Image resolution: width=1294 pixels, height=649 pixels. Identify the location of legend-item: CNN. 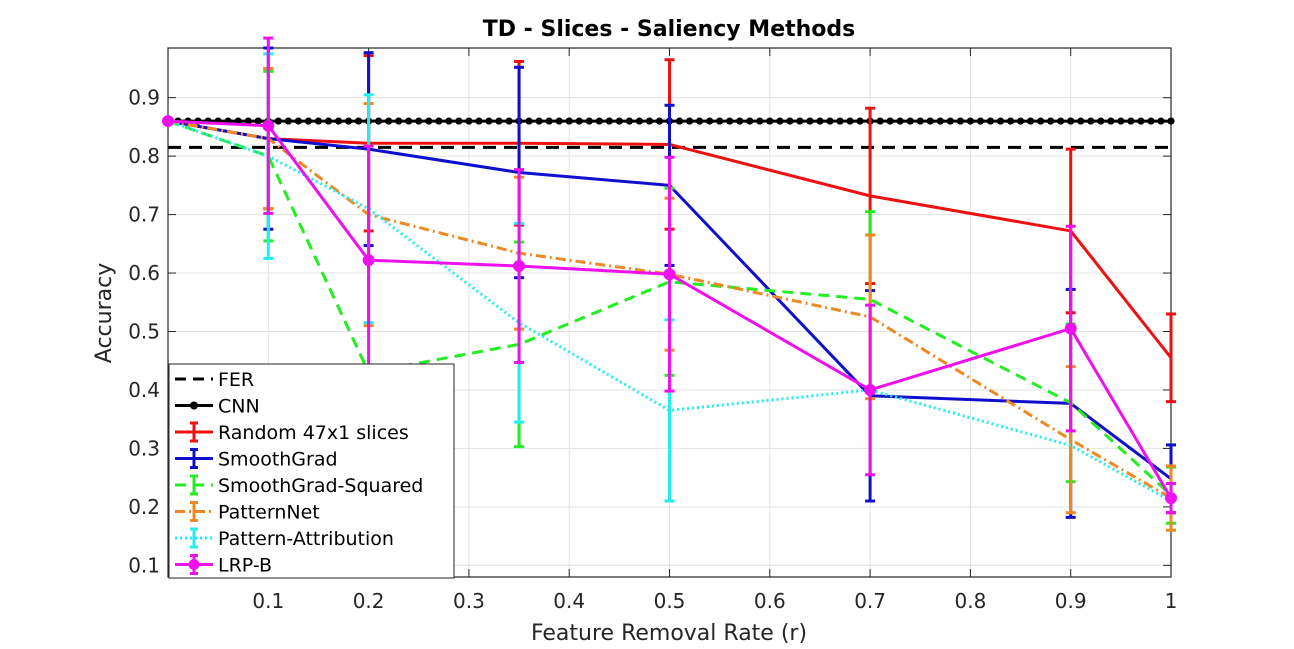
(217, 407).